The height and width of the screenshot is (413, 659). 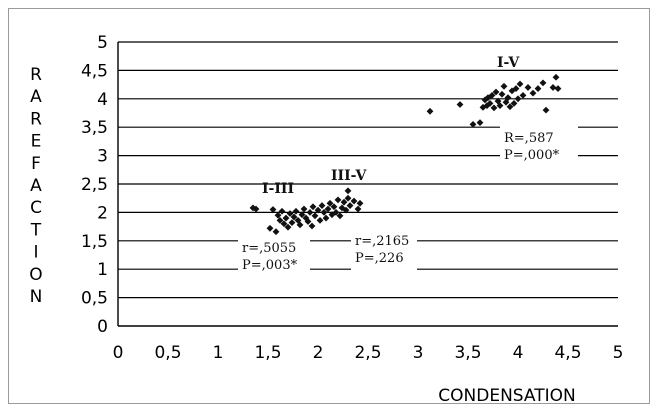 I want to click on y-tick-label: 1, so click(x=102, y=270).